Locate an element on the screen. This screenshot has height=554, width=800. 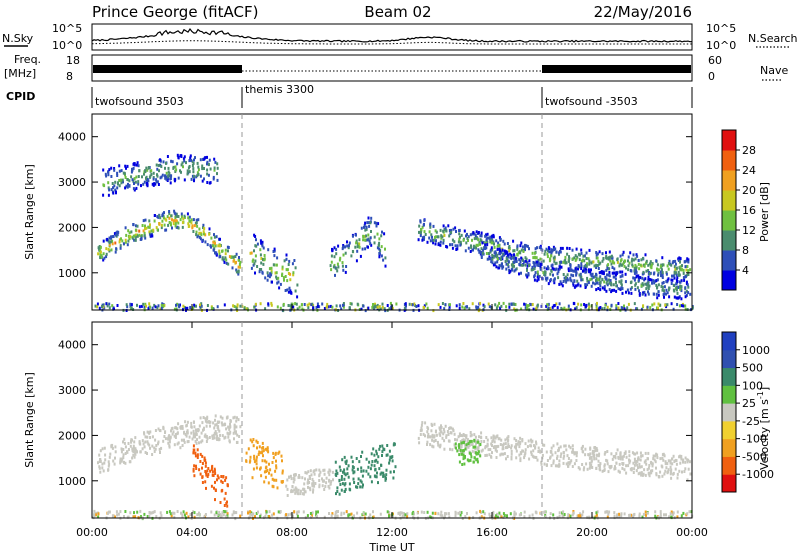
nave-tick-bottom: 0 is located at coordinates (711, 76).